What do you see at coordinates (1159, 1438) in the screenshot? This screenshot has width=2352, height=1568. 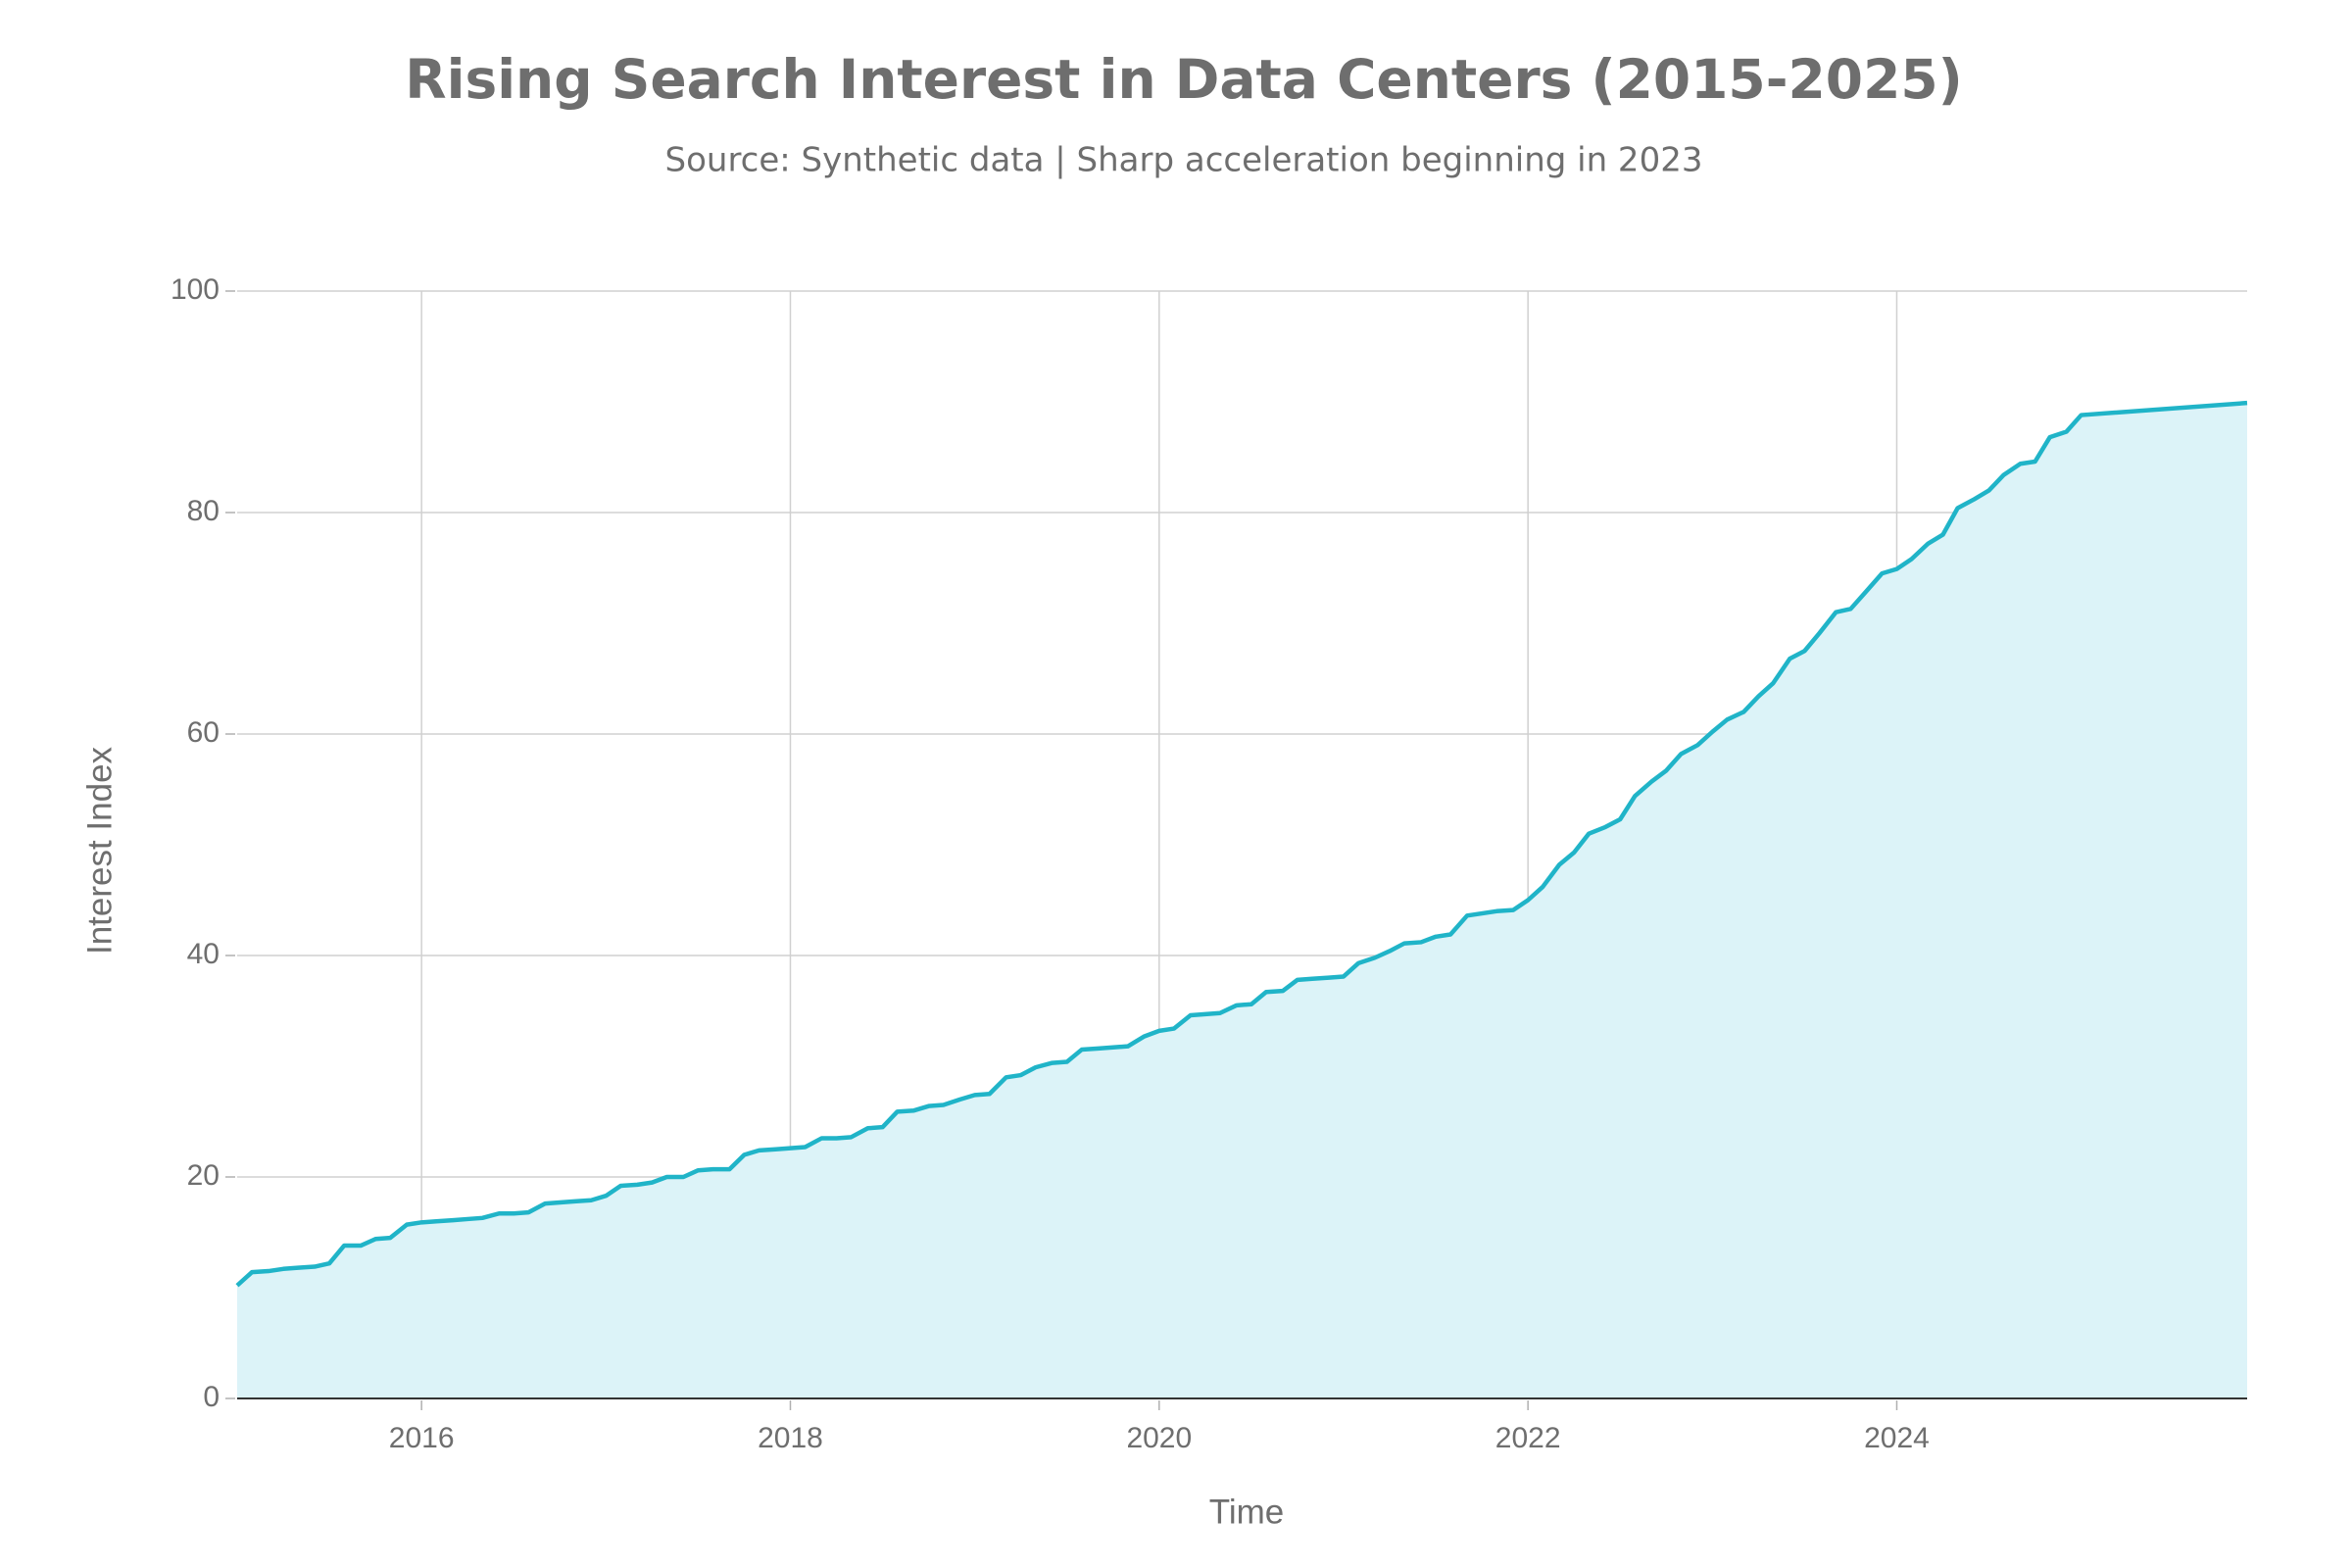 I see `x-tick-label: 2020` at bounding box center [1159, 1438].